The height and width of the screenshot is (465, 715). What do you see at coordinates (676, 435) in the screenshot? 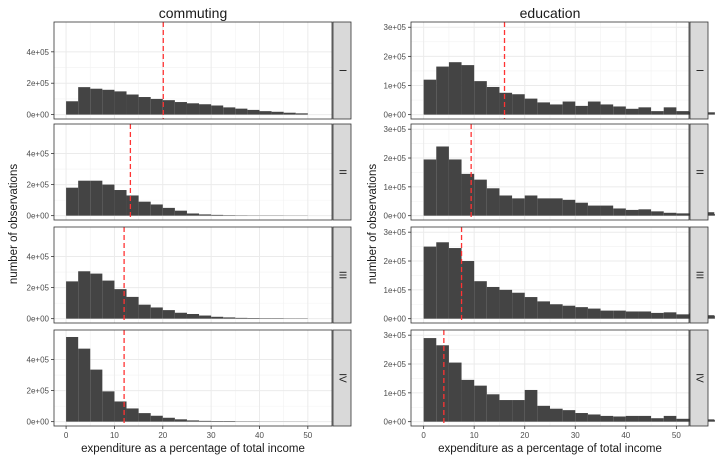
I see `x-tick-label: 50` at bounding box center [676, 435].